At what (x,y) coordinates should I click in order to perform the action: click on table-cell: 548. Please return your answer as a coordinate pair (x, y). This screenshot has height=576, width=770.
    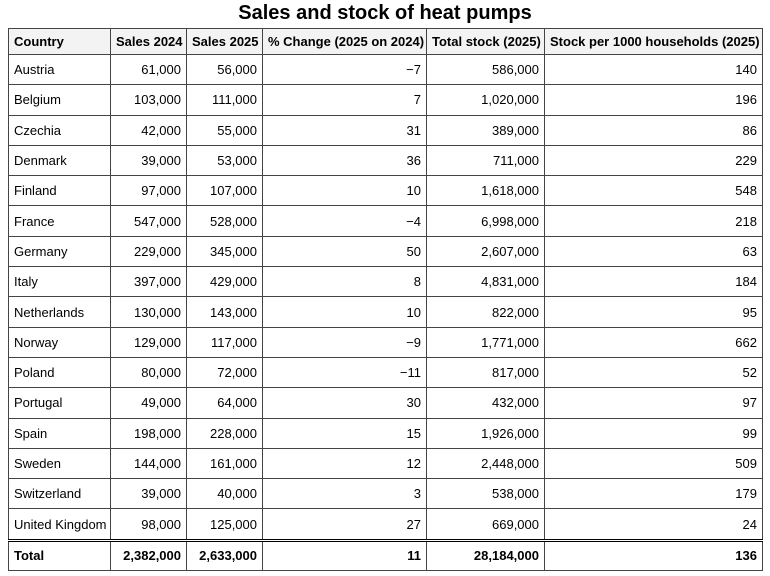
    Looking at the image, I should click on (653, 191).